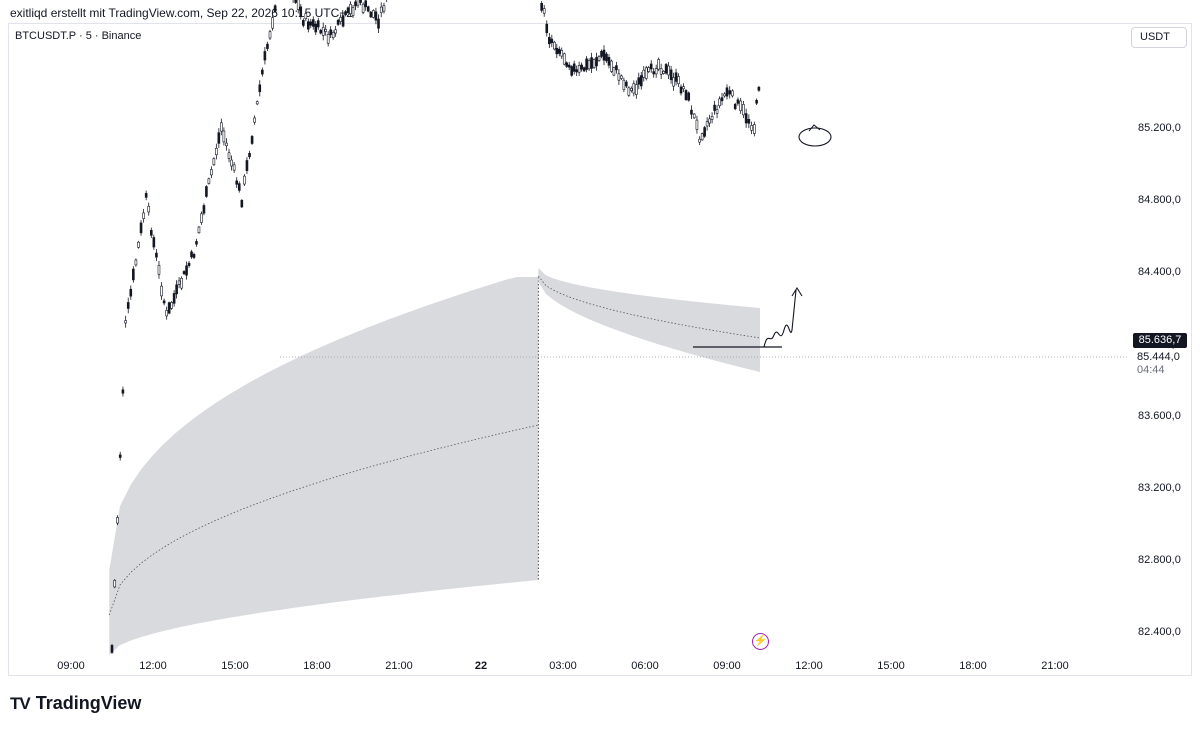 The width and height of the screenshot is (1200, 729). What do you see at coordinates (780, 318) in the screenshot?
I see `projection-path` at bounding box center [780, 318].